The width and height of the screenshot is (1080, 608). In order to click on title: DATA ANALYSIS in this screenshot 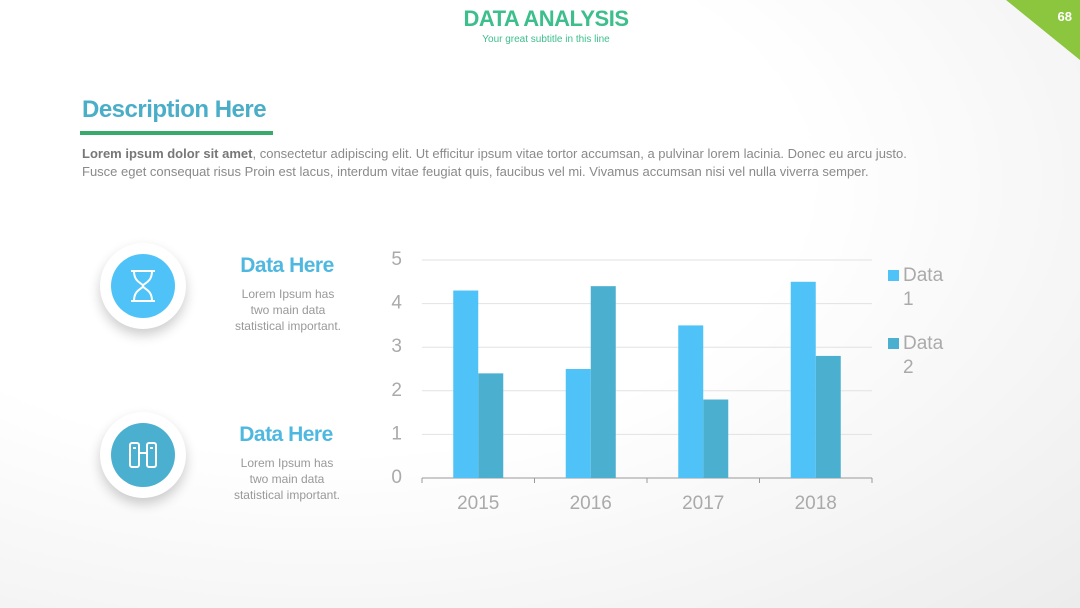, I will do `click(546, 18)`.